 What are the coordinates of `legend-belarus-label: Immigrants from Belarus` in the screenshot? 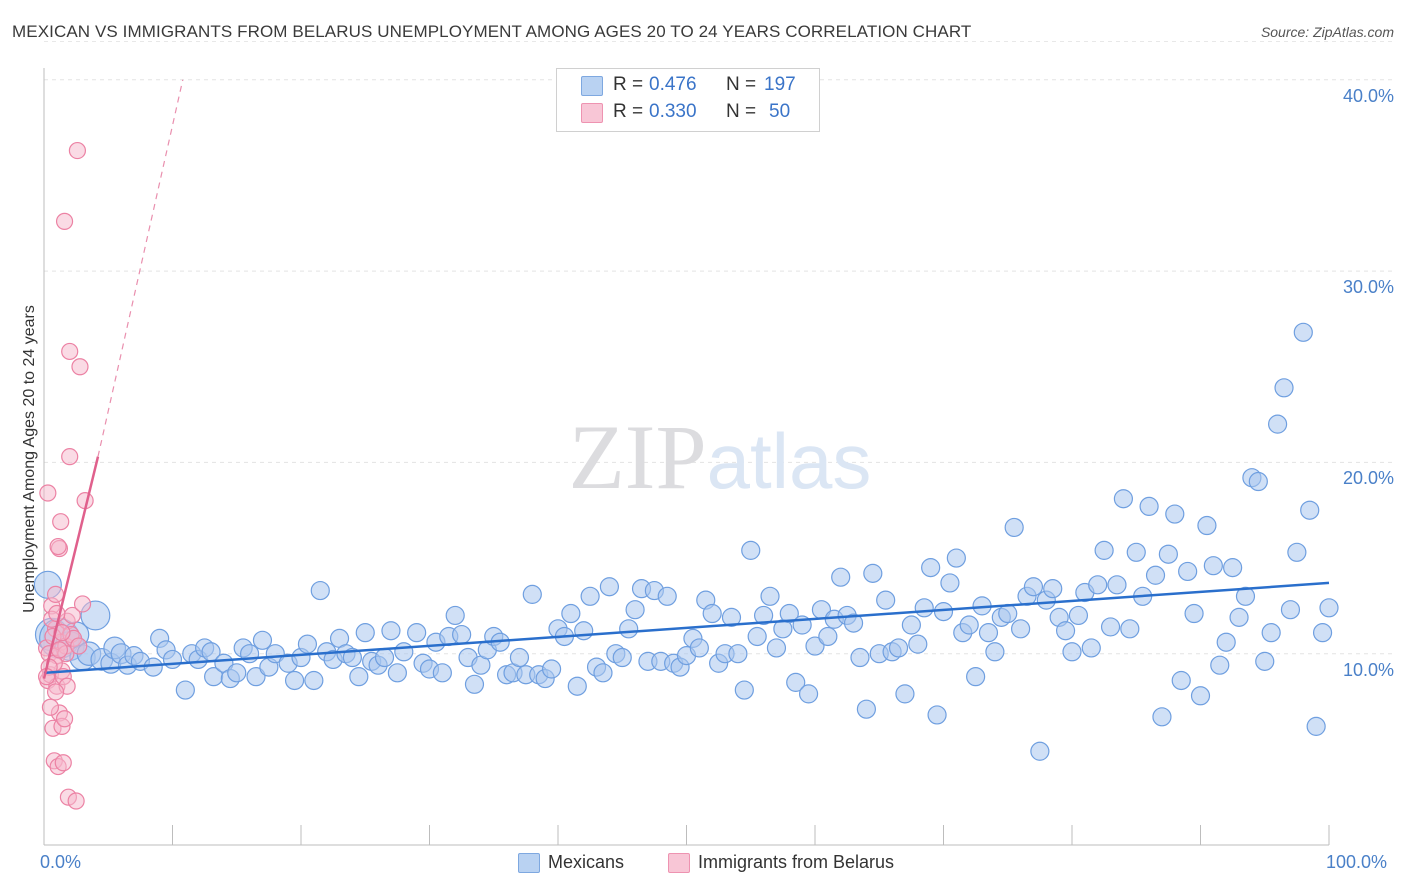 It's located at (796, 862).